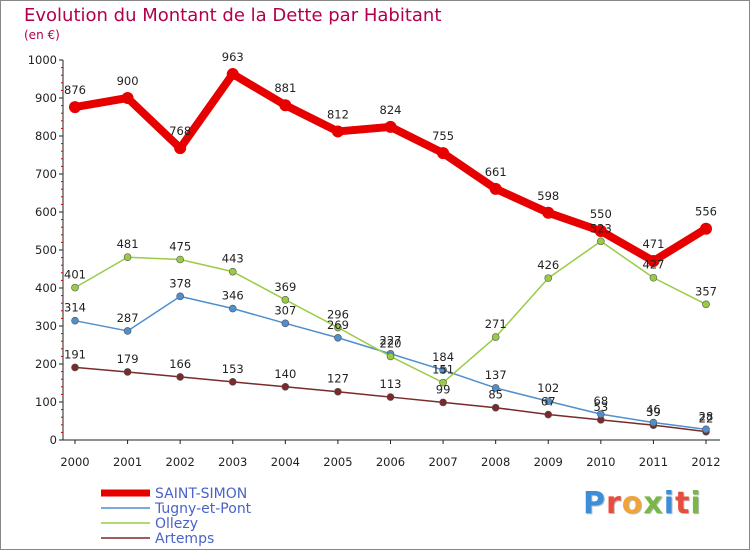 The width and height of the screenshot is (750, 550). What do you see at coordinates (443, 136) in the screenshot?
I see `data-label: 755` at bounding box center [443, 136].